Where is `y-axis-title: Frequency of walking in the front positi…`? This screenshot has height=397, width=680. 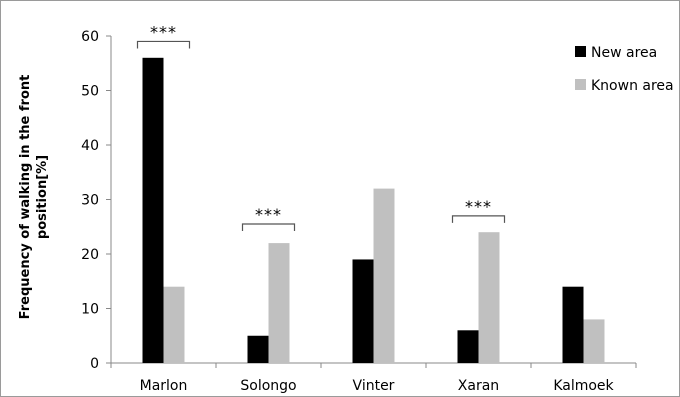 y-axis-title: Frequency of walking in the front positi… is located at coordinates (34, 197).